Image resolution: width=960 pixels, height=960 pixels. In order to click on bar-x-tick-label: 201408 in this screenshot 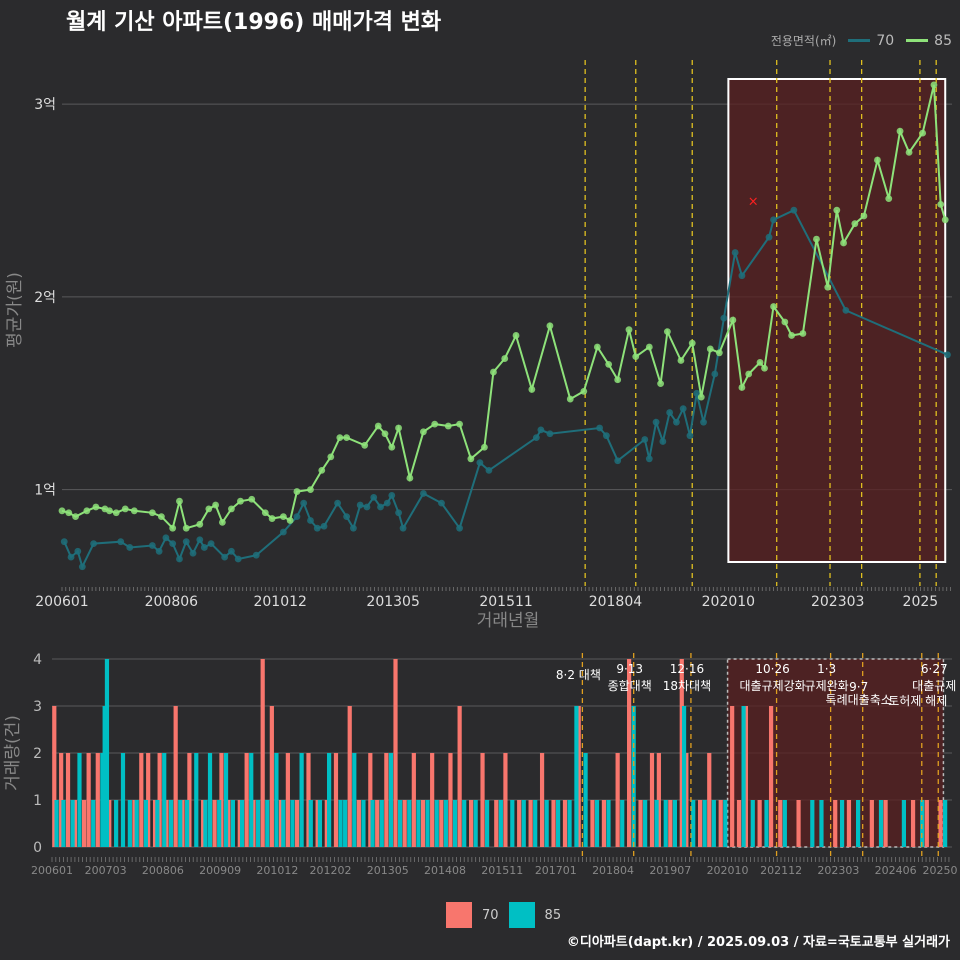, I will do `click(445, 870)`.